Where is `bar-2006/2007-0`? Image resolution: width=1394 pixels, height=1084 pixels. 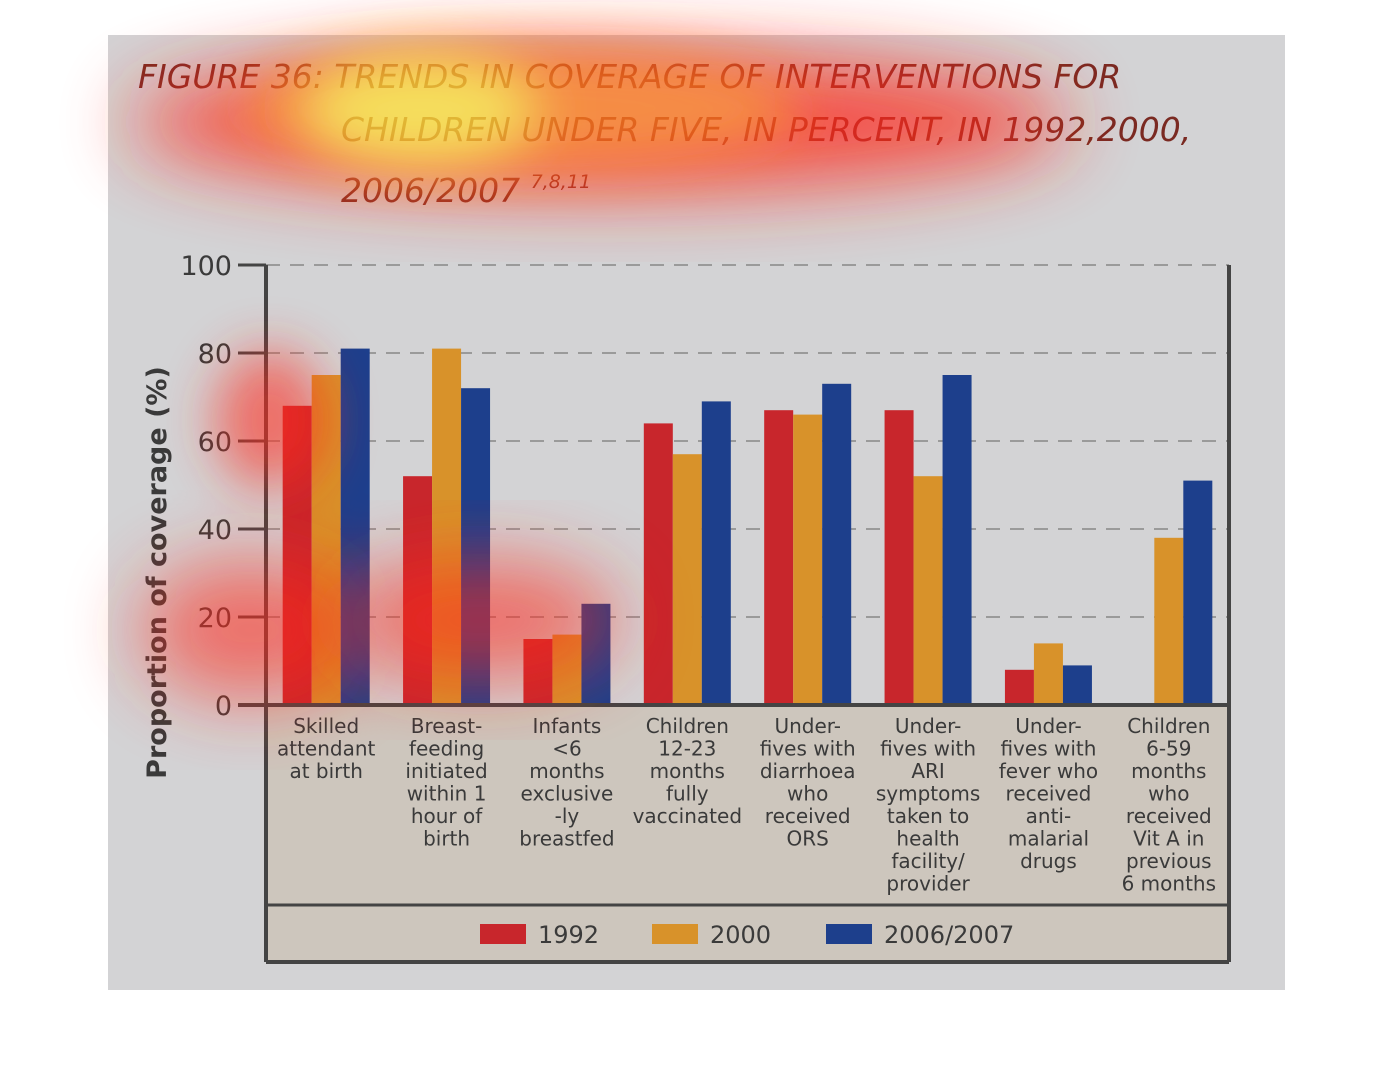 bar-2006/2007-0 is located at coordinates (355, 526).